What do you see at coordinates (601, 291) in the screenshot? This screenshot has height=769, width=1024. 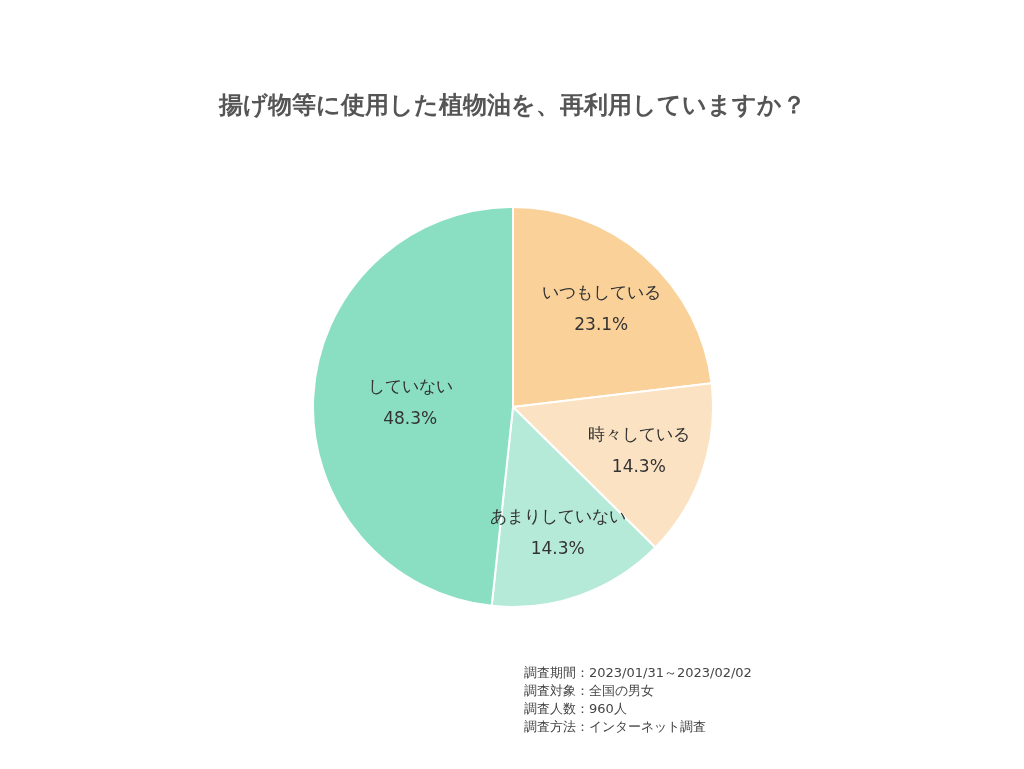 I see `slice-label: いつもしている` at bounding box center [601, 291].